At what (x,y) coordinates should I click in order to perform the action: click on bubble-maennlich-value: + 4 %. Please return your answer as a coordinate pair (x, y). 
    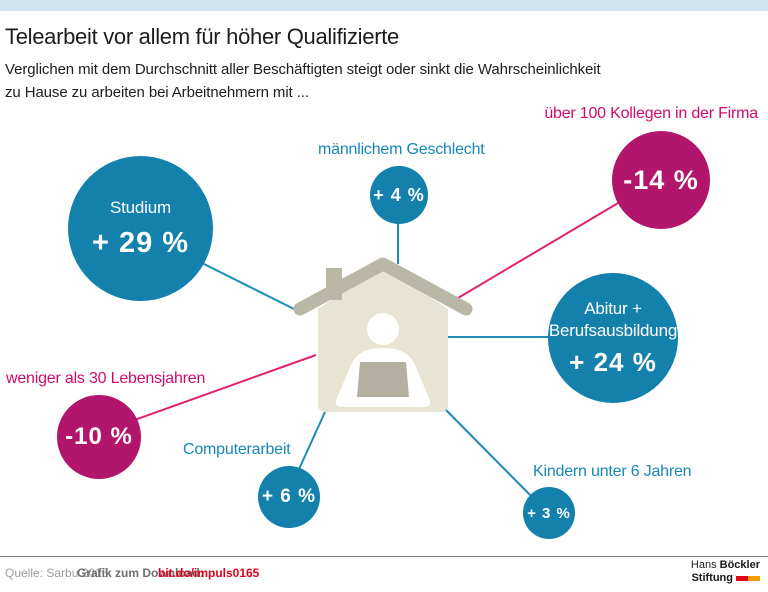
    Looking at the image, I should click on (399, 194).